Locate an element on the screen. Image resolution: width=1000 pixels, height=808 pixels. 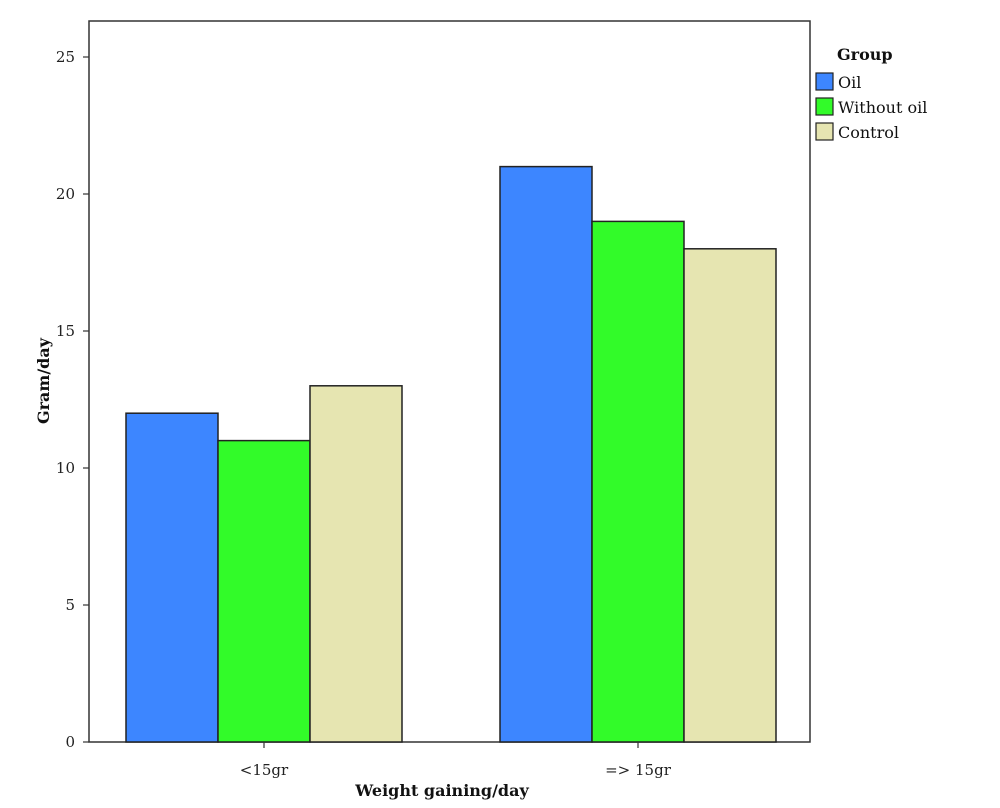
x-axis-title: Weight gaining/day is located at coordinates (441, 790).